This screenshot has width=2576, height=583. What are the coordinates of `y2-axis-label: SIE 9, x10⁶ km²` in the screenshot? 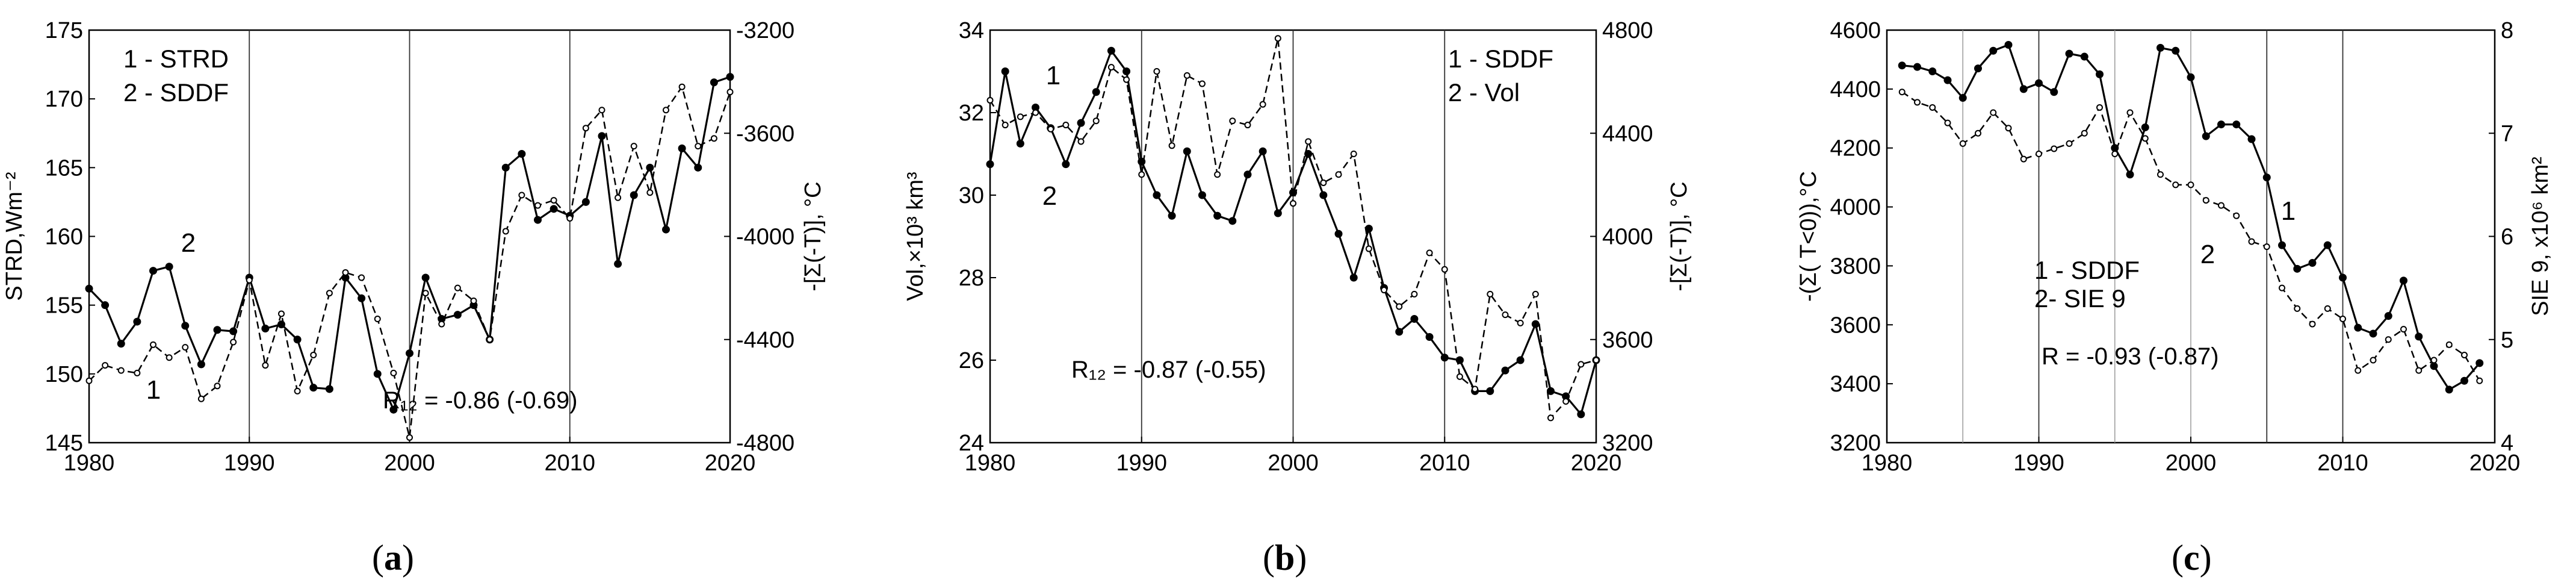 It's located at (2540, 236).